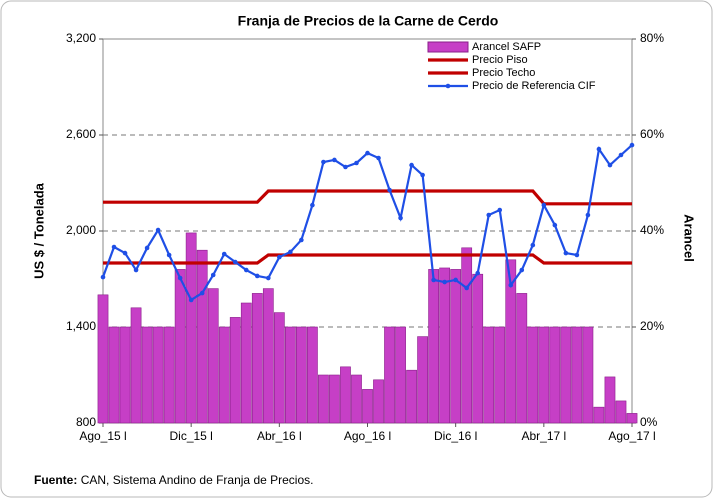 This screenshot has height=499, width=714. Describe the element at coordinates (652, 38) in the screenshot. I see `y2-tick-label: 80%` at that location.